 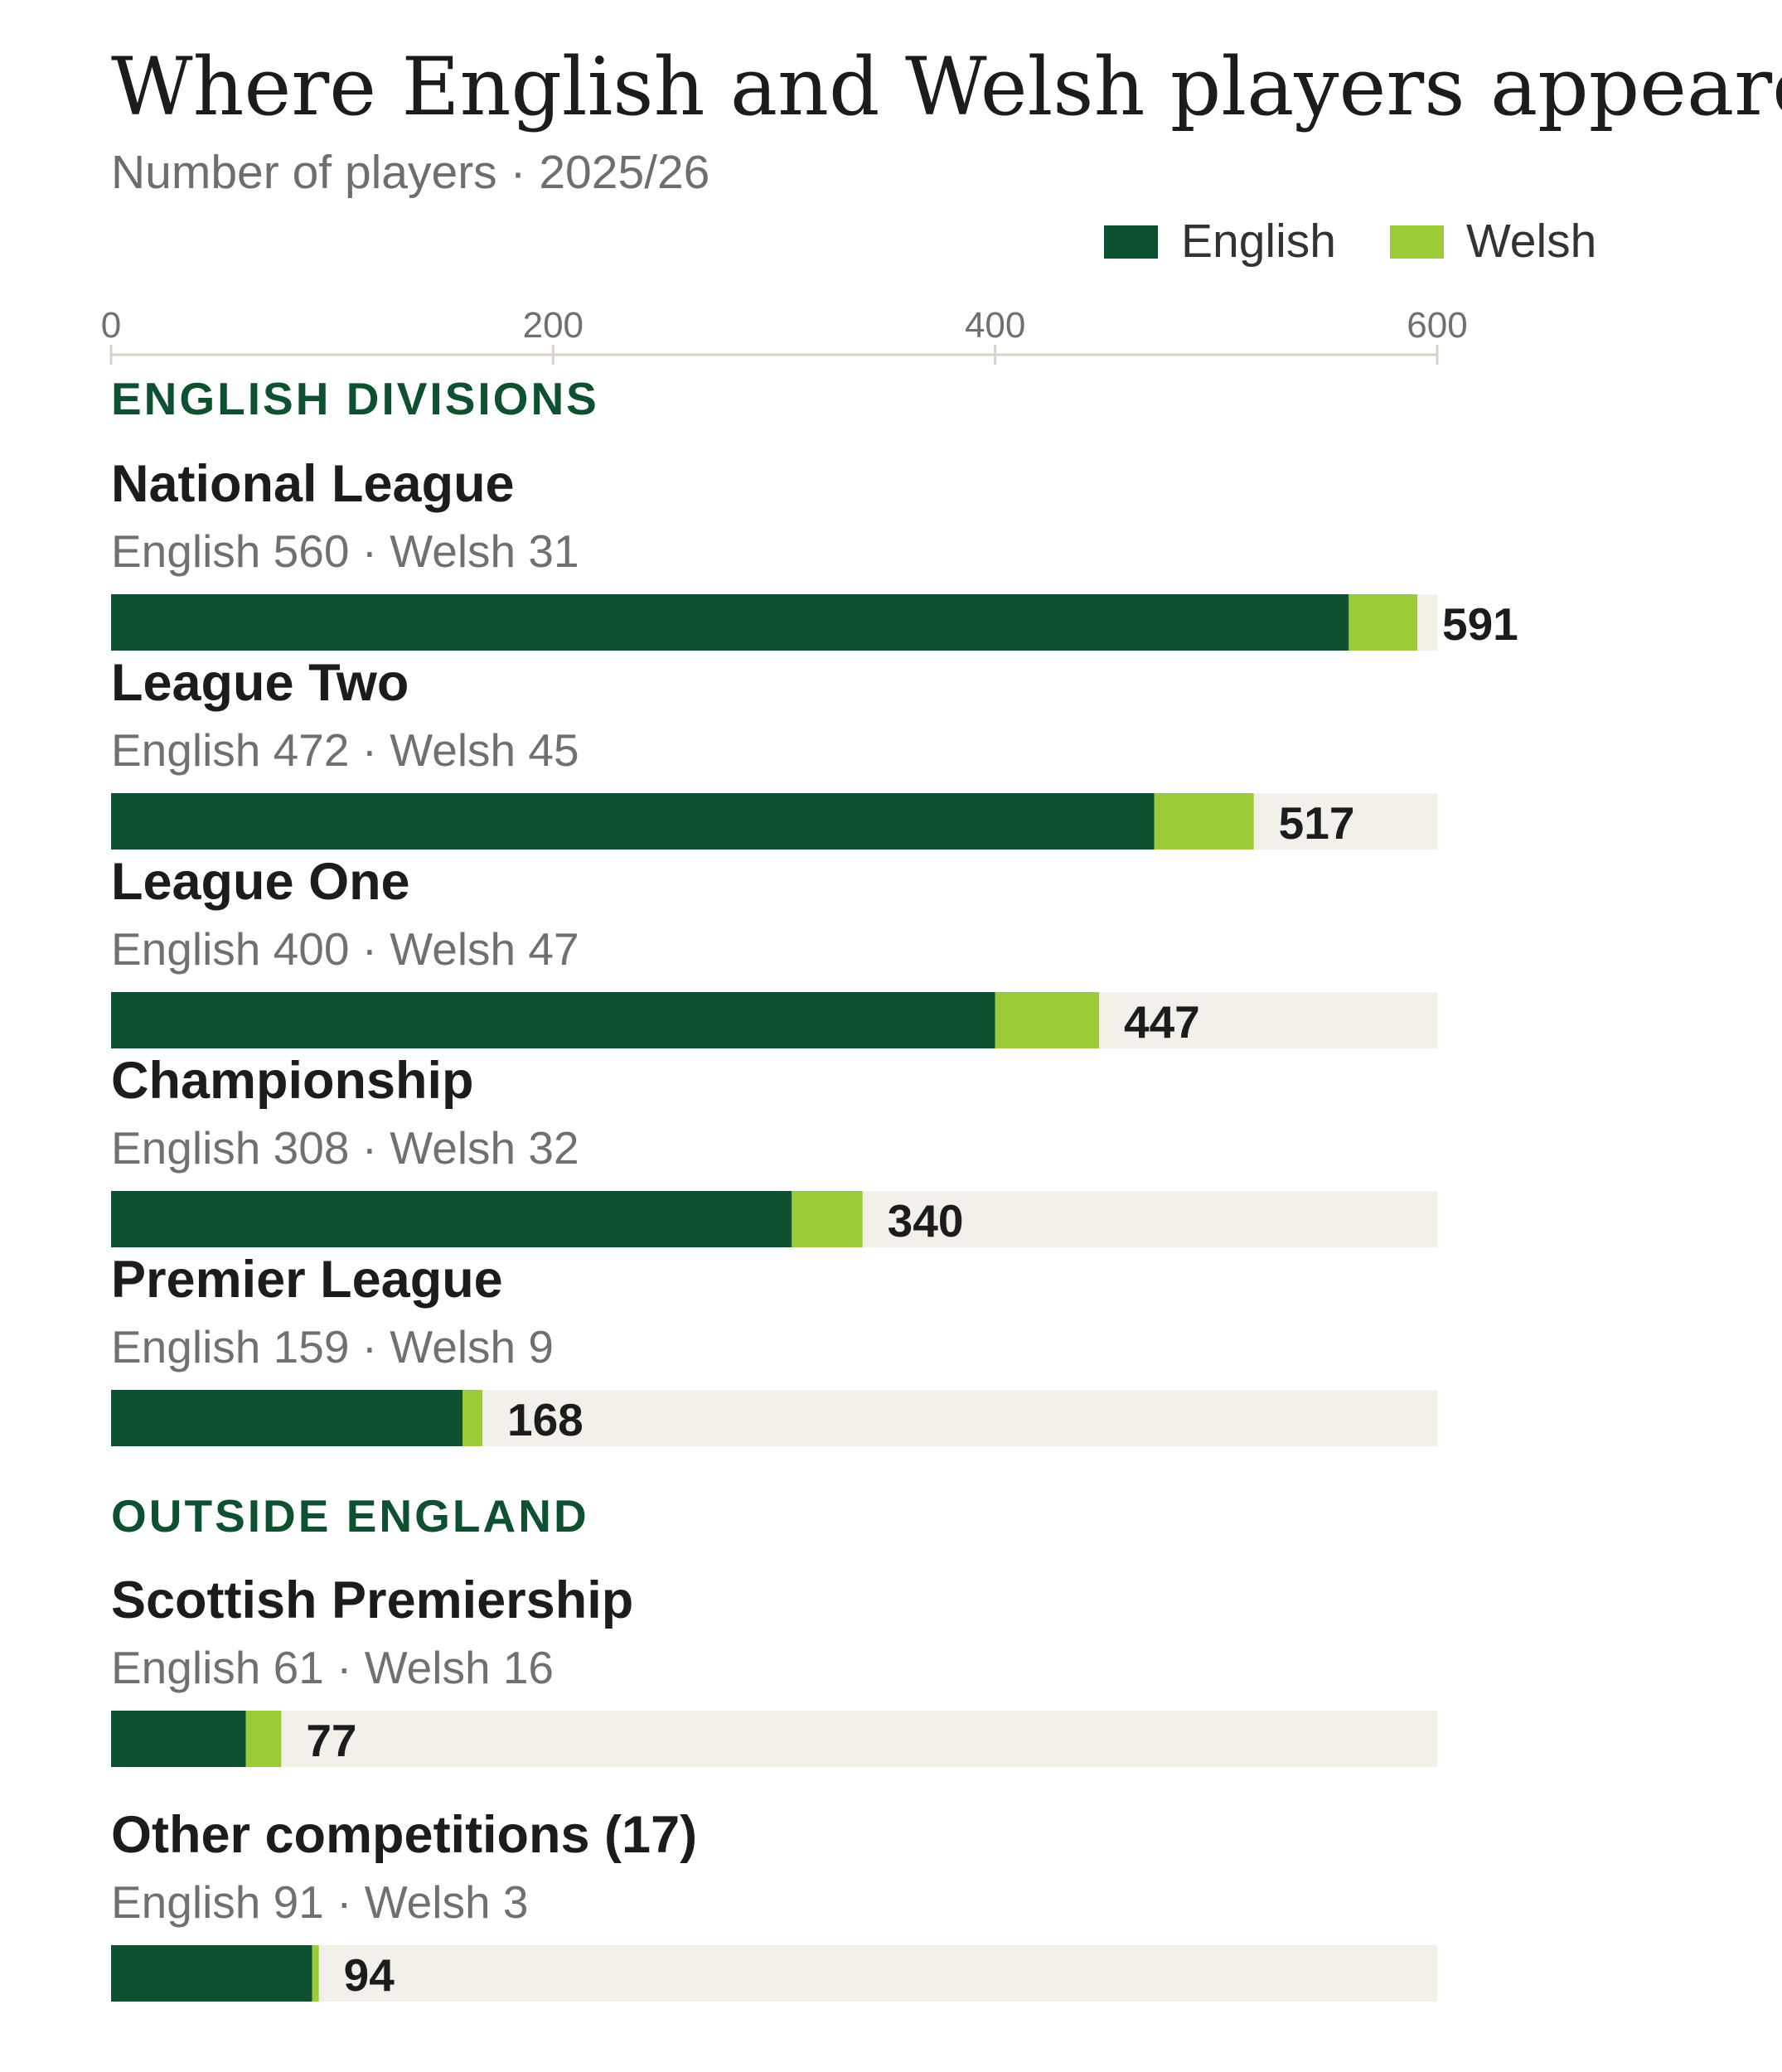 What do you see at coordinates (774, 950) in the screenshot?
I see `bar-row: League One English 400 · Welsh 47 447` at bounding box center [774, 950].